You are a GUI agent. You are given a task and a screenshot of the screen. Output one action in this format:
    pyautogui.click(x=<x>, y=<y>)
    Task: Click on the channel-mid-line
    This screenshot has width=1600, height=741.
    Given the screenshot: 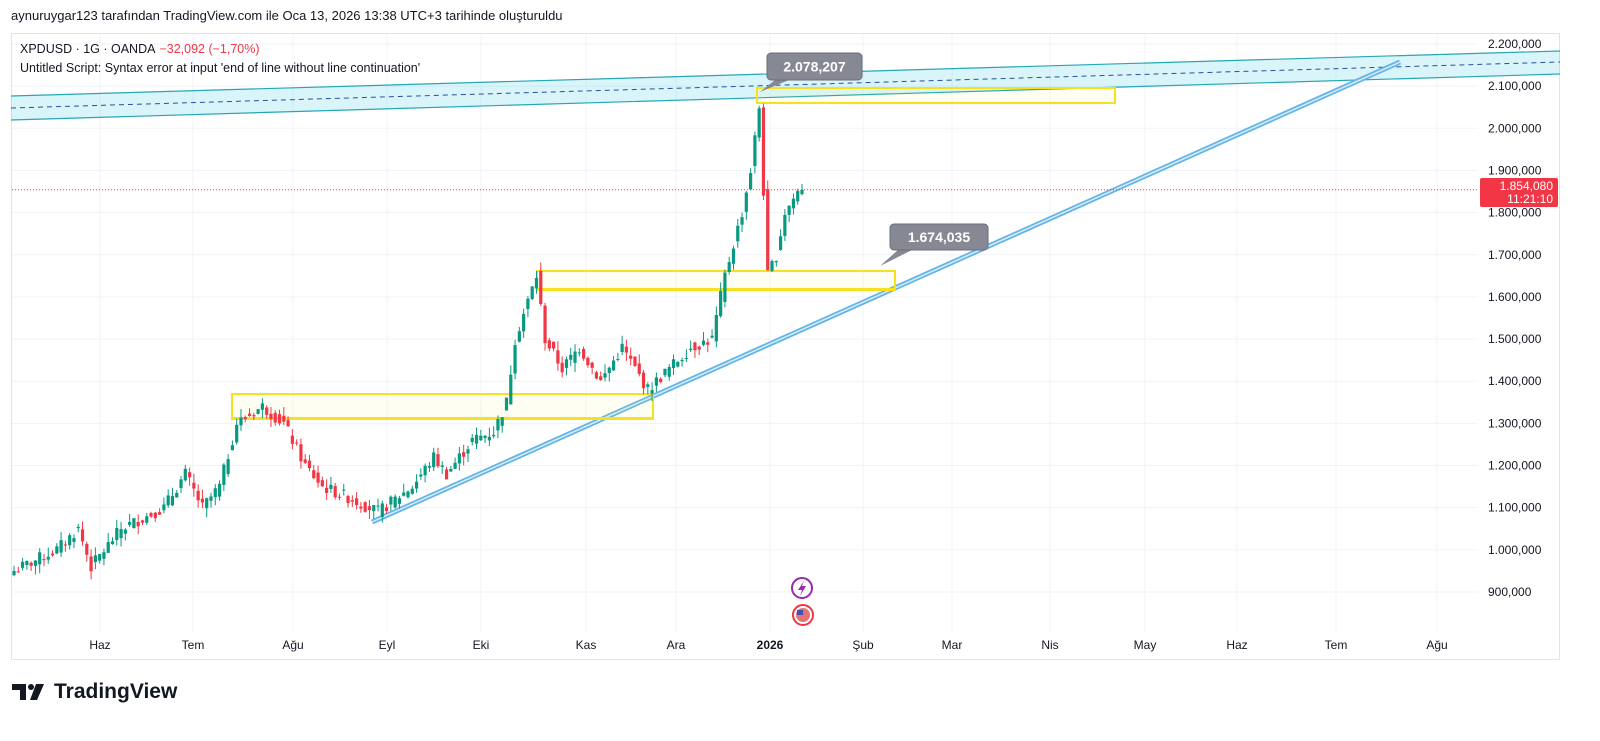 What is the action you would take?
    pyautogui.click(x=785, y=85)
    